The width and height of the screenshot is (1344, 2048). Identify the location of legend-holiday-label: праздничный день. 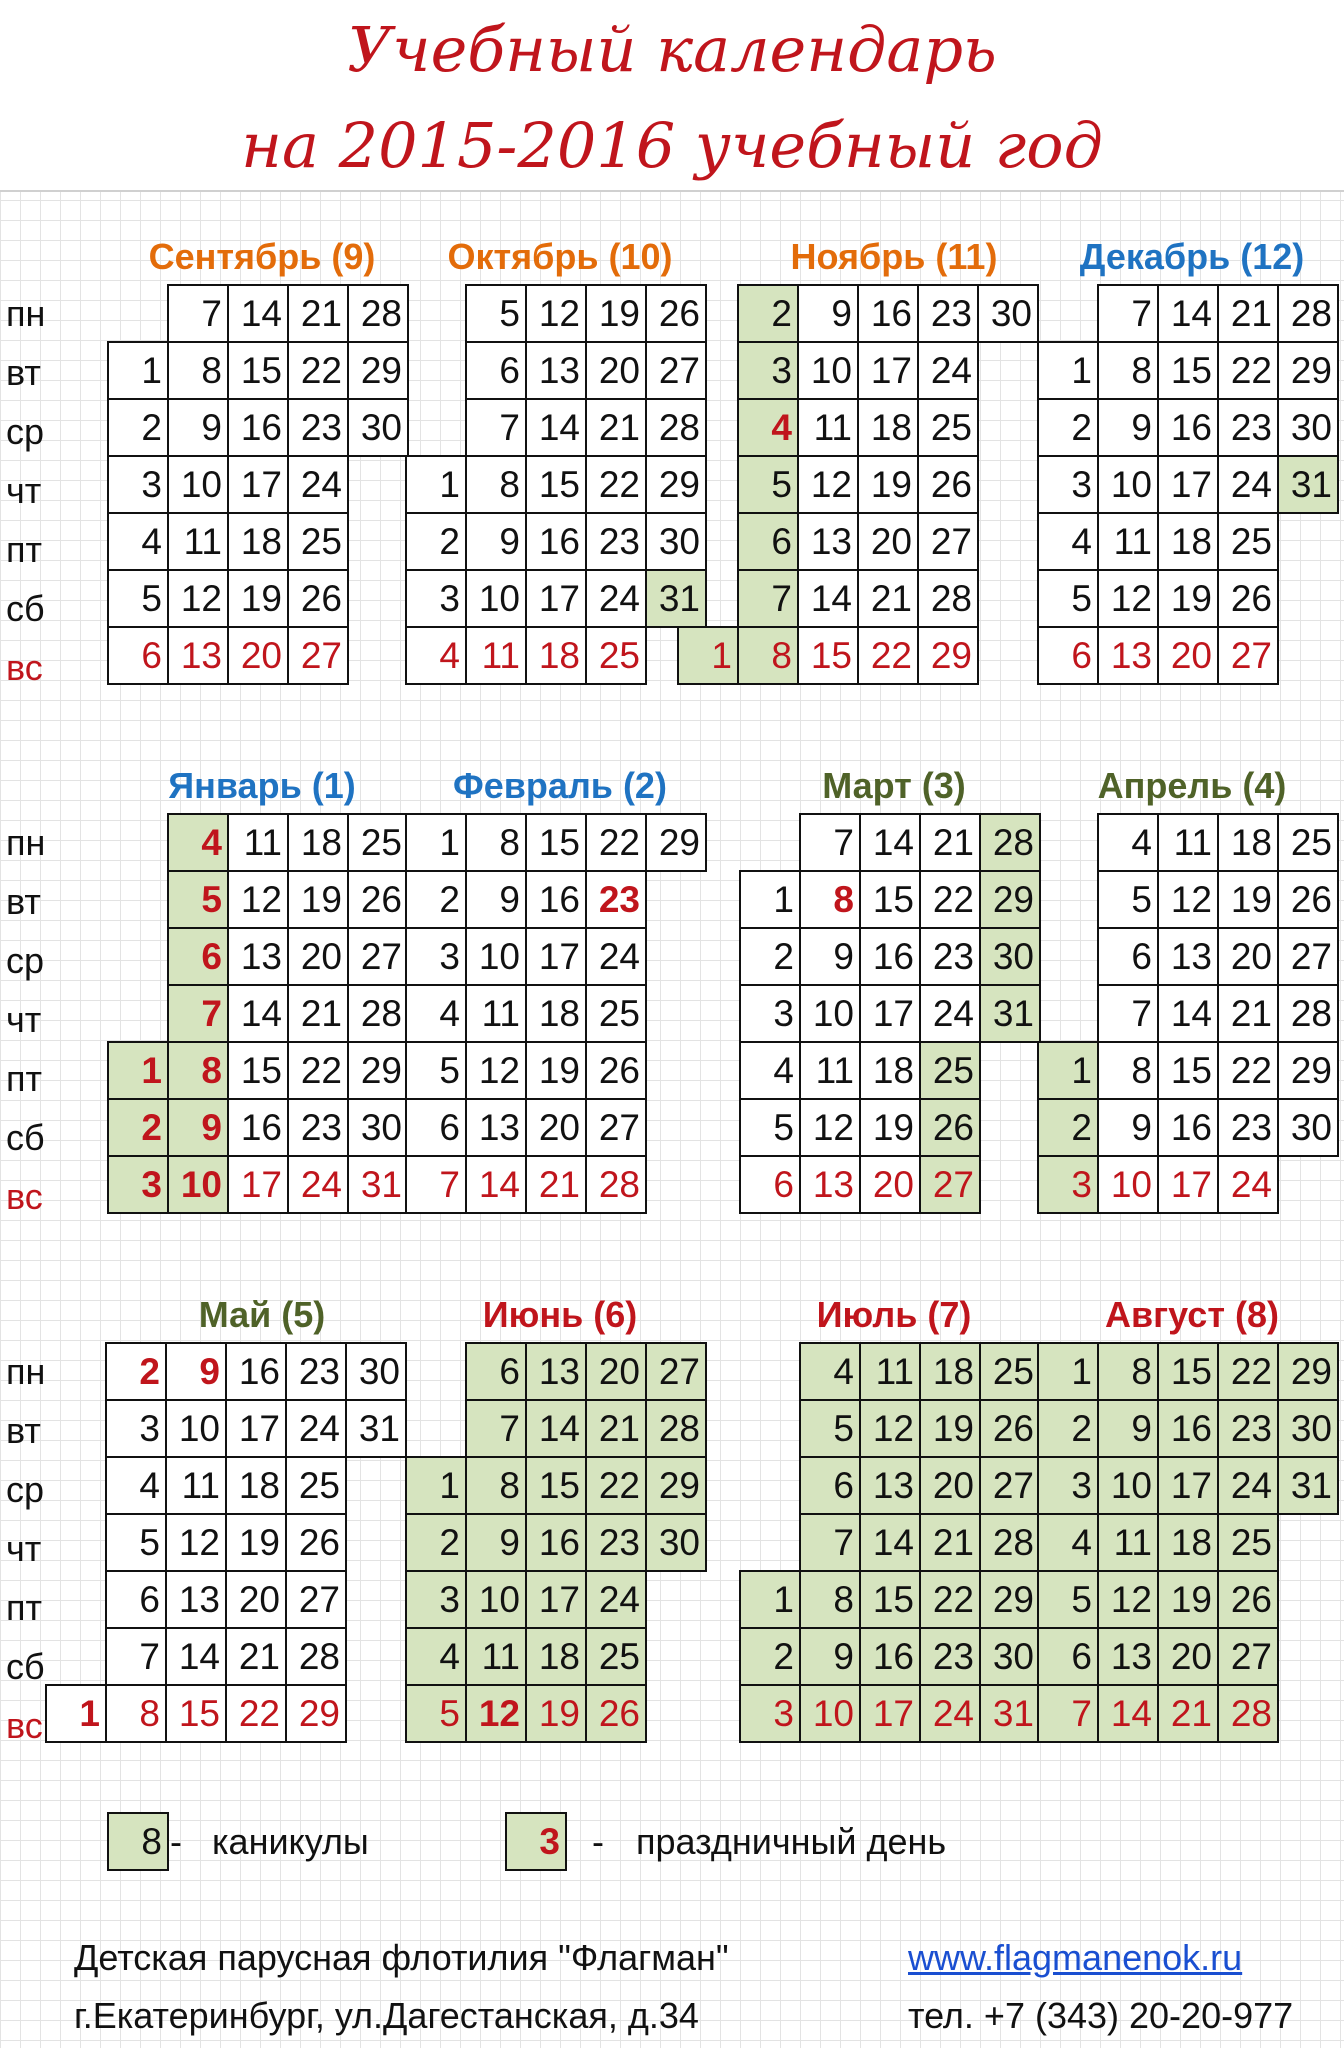
(791, 1841).